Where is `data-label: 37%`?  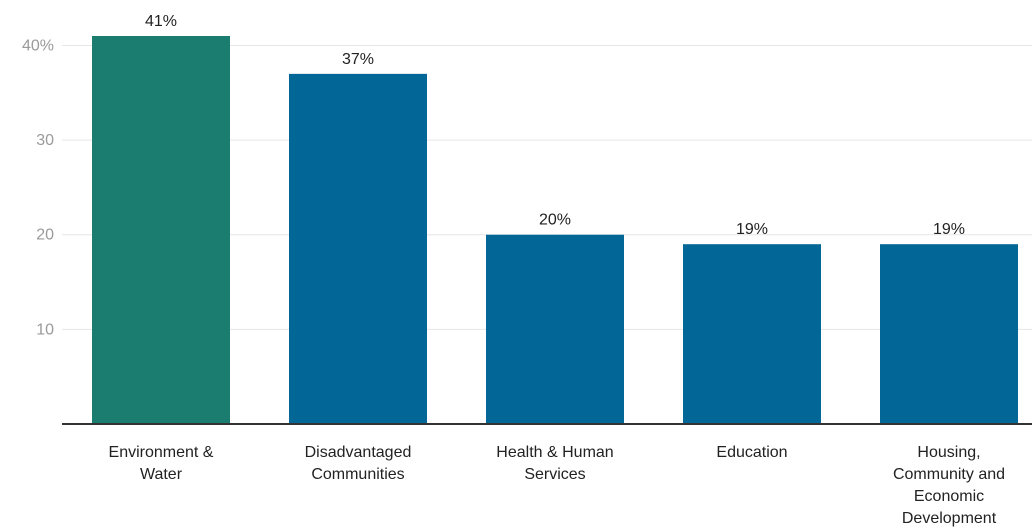 data-label: 37% is located at coordinates (358, 59).